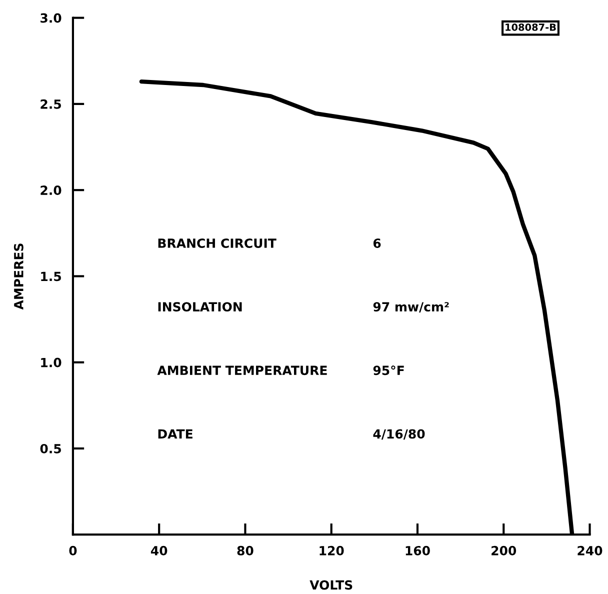 The image size is (608, 594). What do you see at coordinates (331, 585) in the screenshot?
I see `x-axis-title: VOLTS` at bounding box center [331, 585].